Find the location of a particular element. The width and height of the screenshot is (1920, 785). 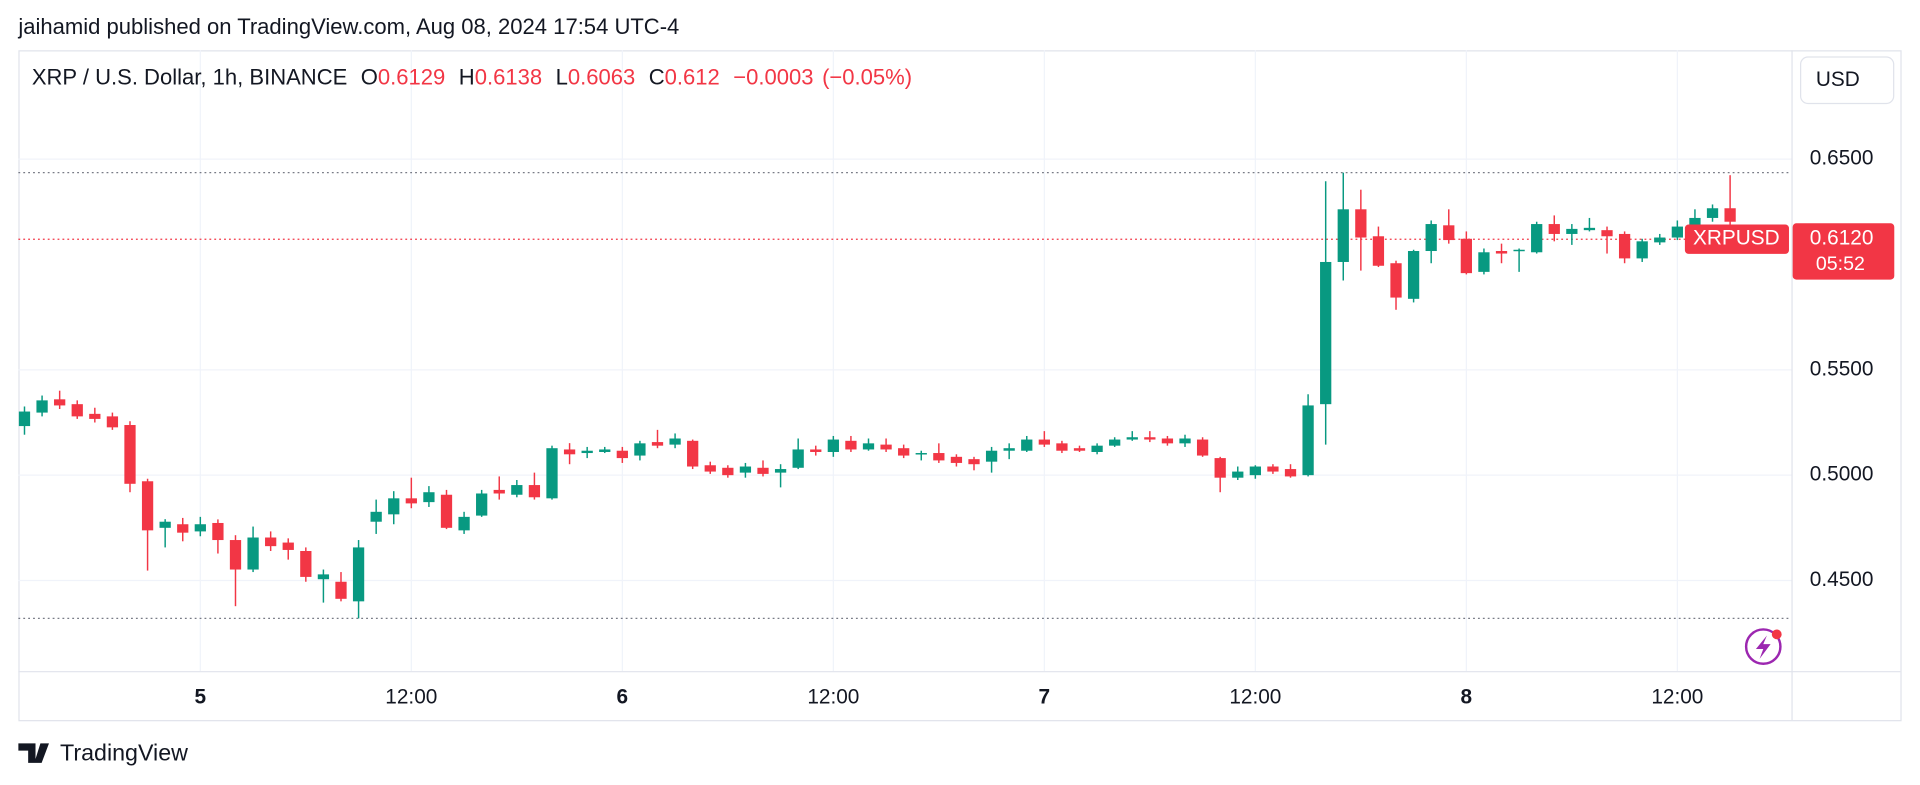

icon-ring is located at coordinates (1763, 646).